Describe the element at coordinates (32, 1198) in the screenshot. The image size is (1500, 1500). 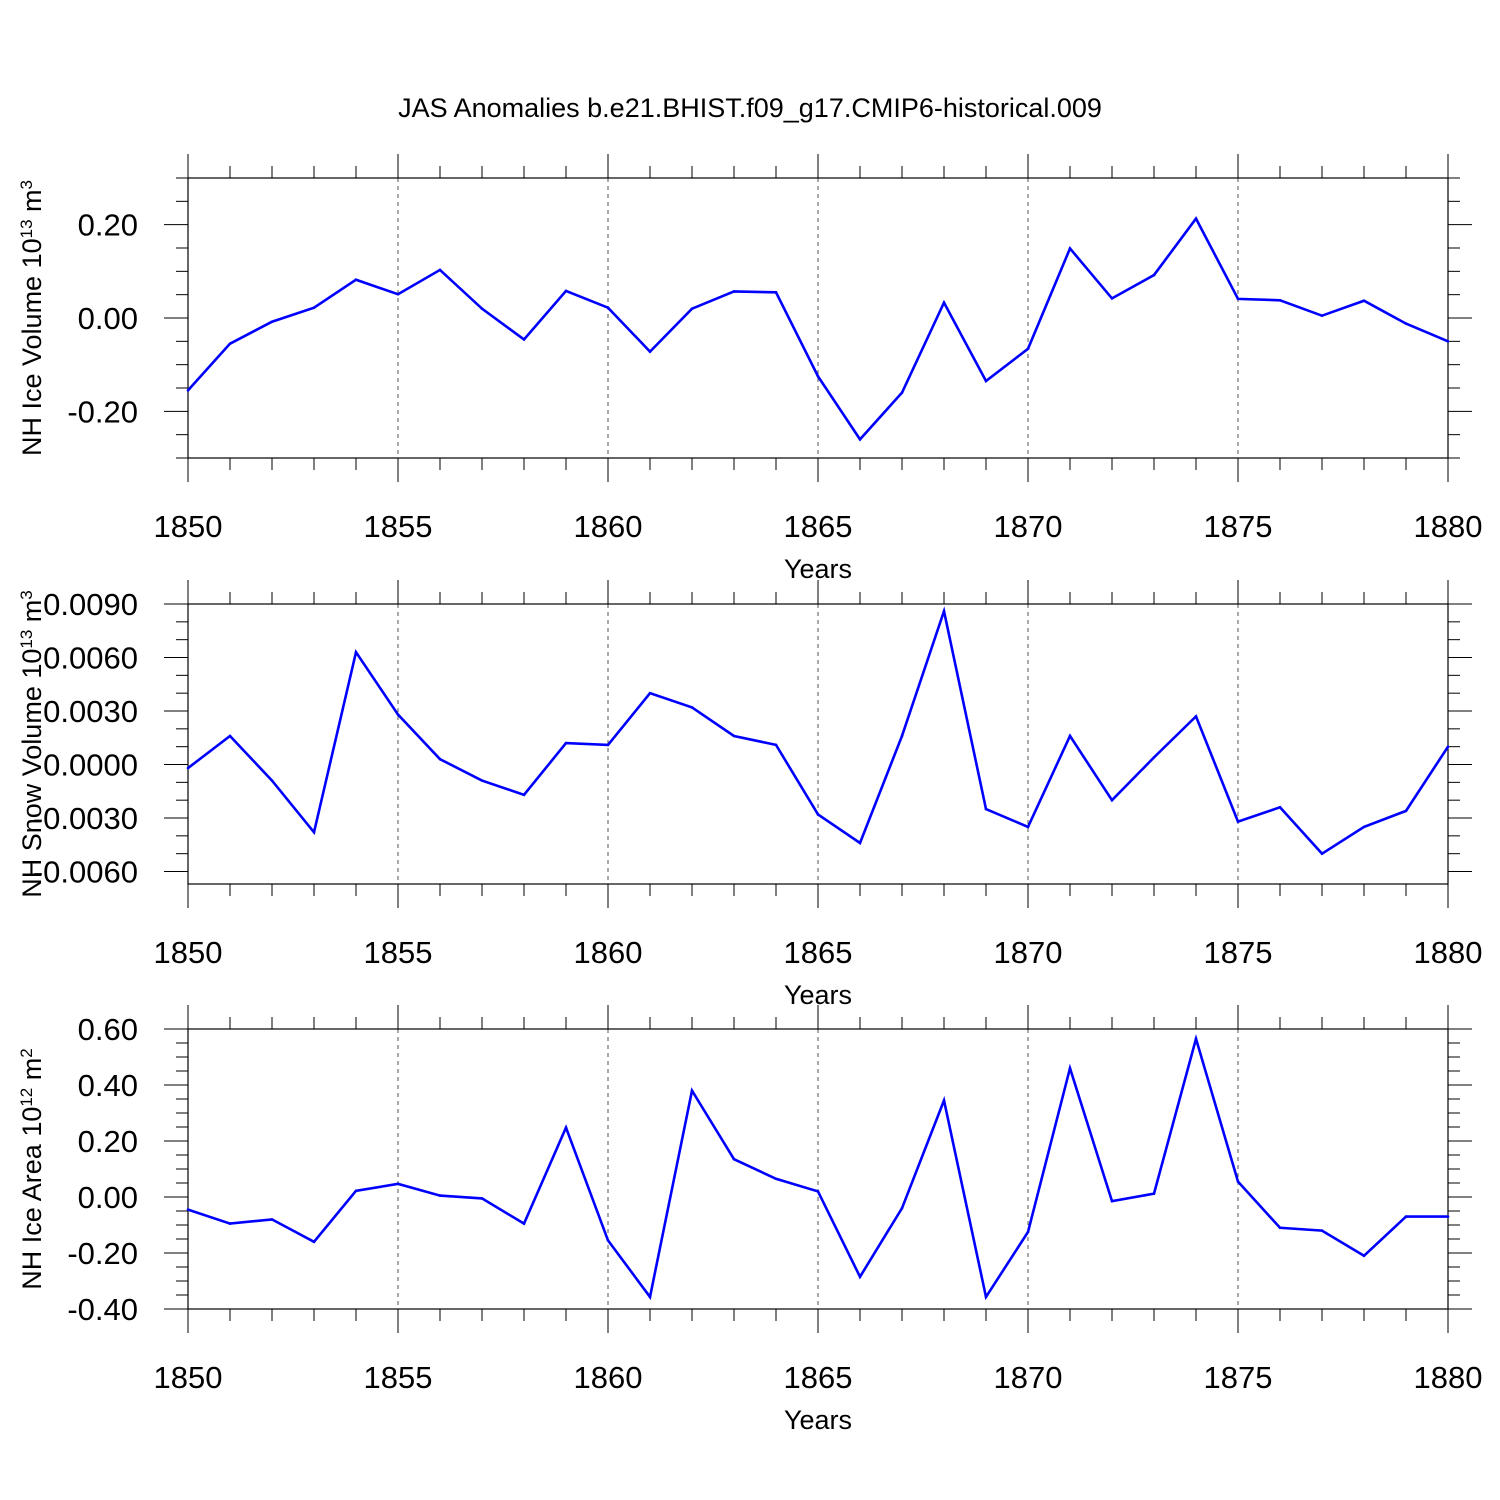
I see `y-axis-label-text: NH Ice Area 10` at that location.